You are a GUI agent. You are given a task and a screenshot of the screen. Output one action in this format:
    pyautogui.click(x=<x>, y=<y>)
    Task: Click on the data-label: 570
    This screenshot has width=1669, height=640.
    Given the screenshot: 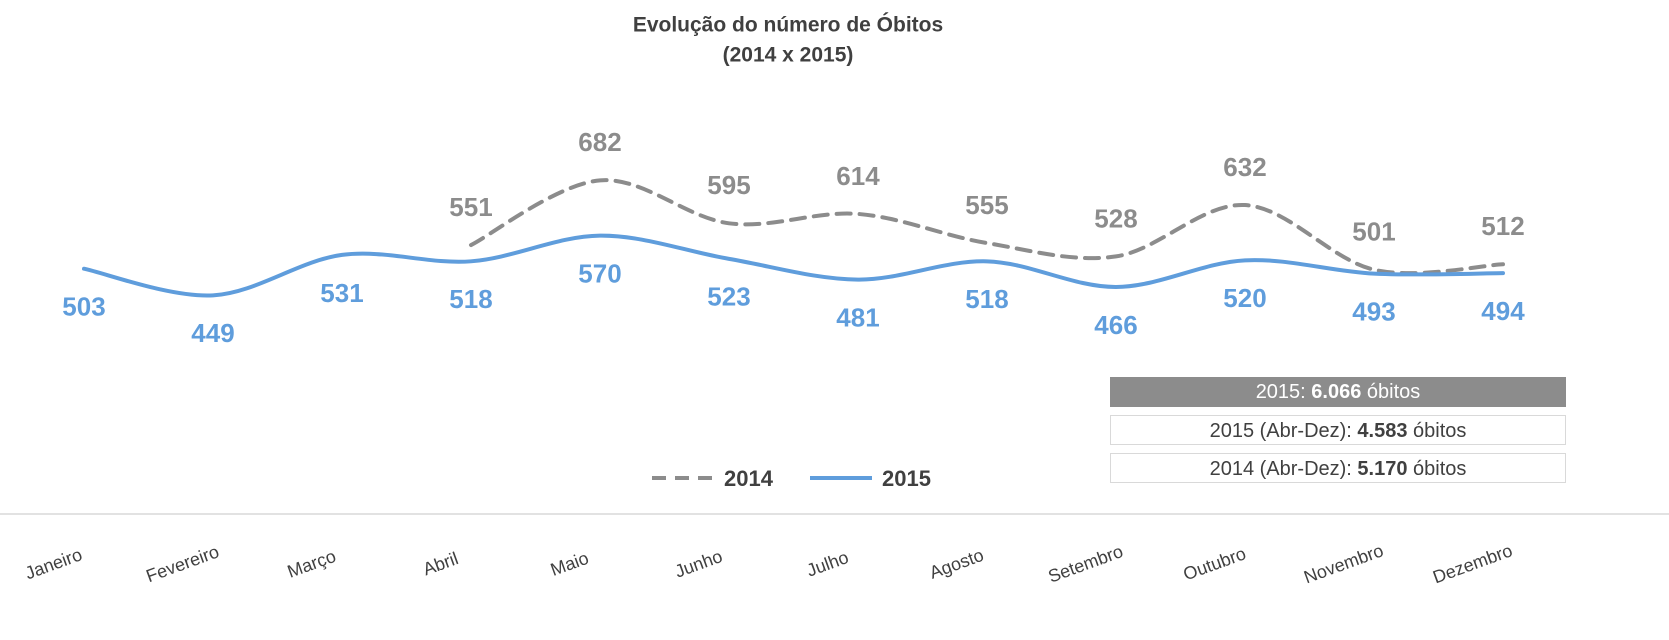 What is the action you would take?
    pyautogui.click(x=599, y=274)
    